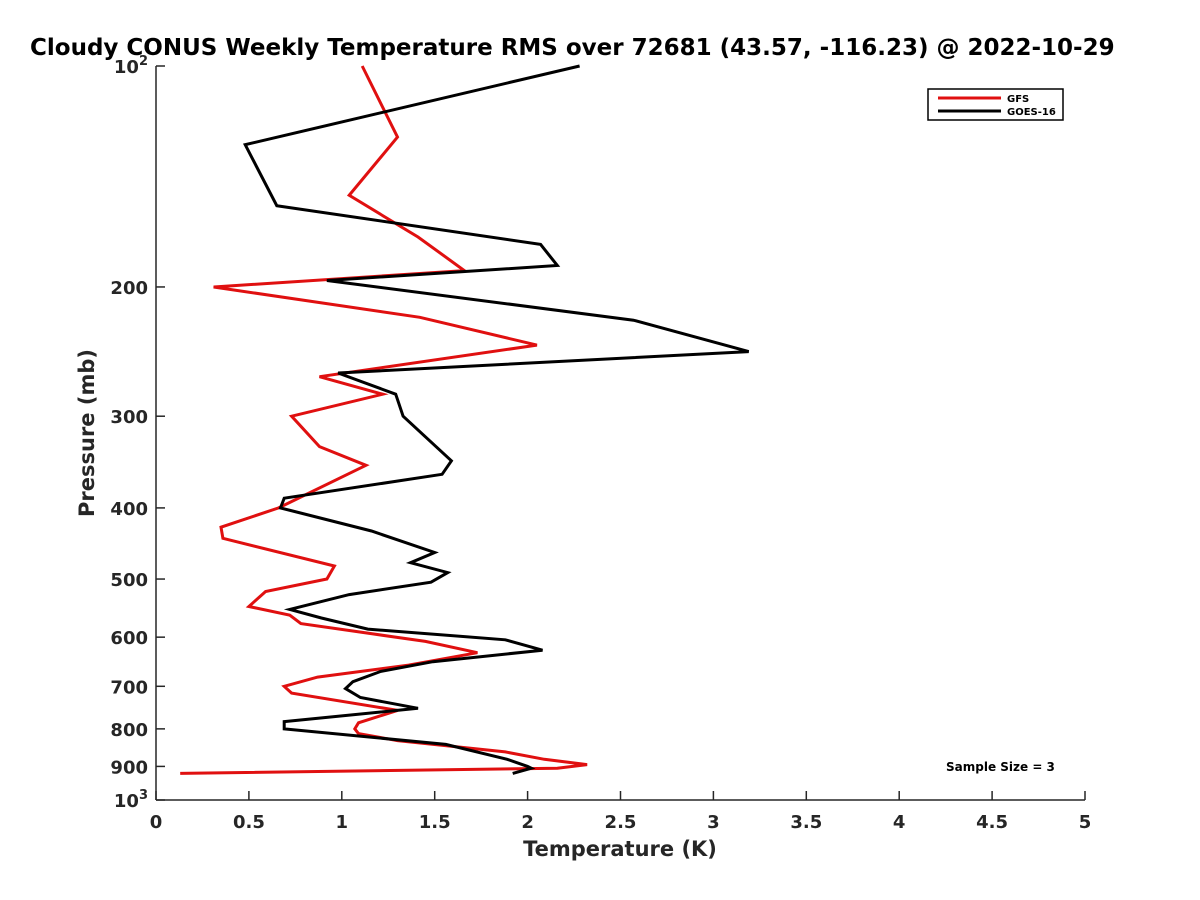  I want to click on x-tick-label: 3.5, so click(806, 822).